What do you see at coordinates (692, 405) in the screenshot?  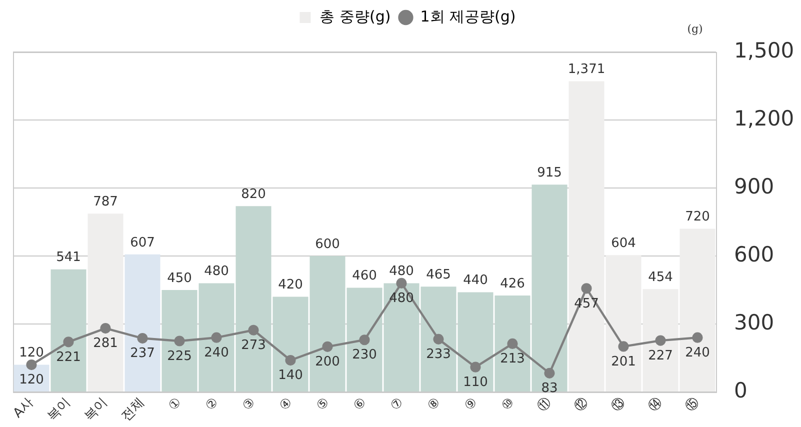 I see `x-tick-label: ⑮` at bounding box center [692, 405].